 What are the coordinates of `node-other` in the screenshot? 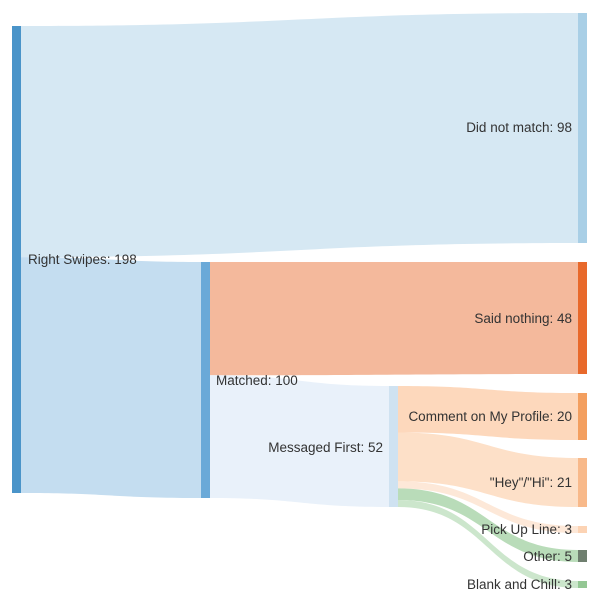 It's located at (582, 556).